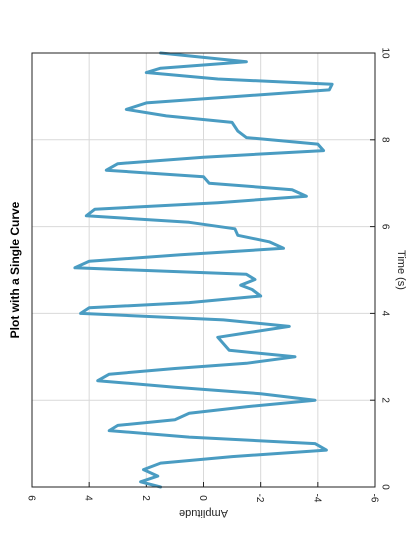 The height and width of the screenshot is (560, 420). Describe the element at coordinates (259, 498) in the screenshot. I see `y-tick-label: -2` at that location.